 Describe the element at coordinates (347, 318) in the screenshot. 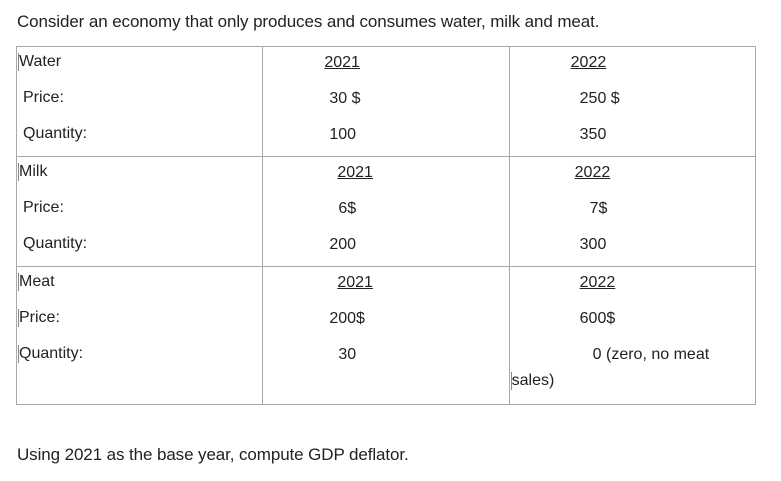

I see `meat-price-2021: 200$` at that location.